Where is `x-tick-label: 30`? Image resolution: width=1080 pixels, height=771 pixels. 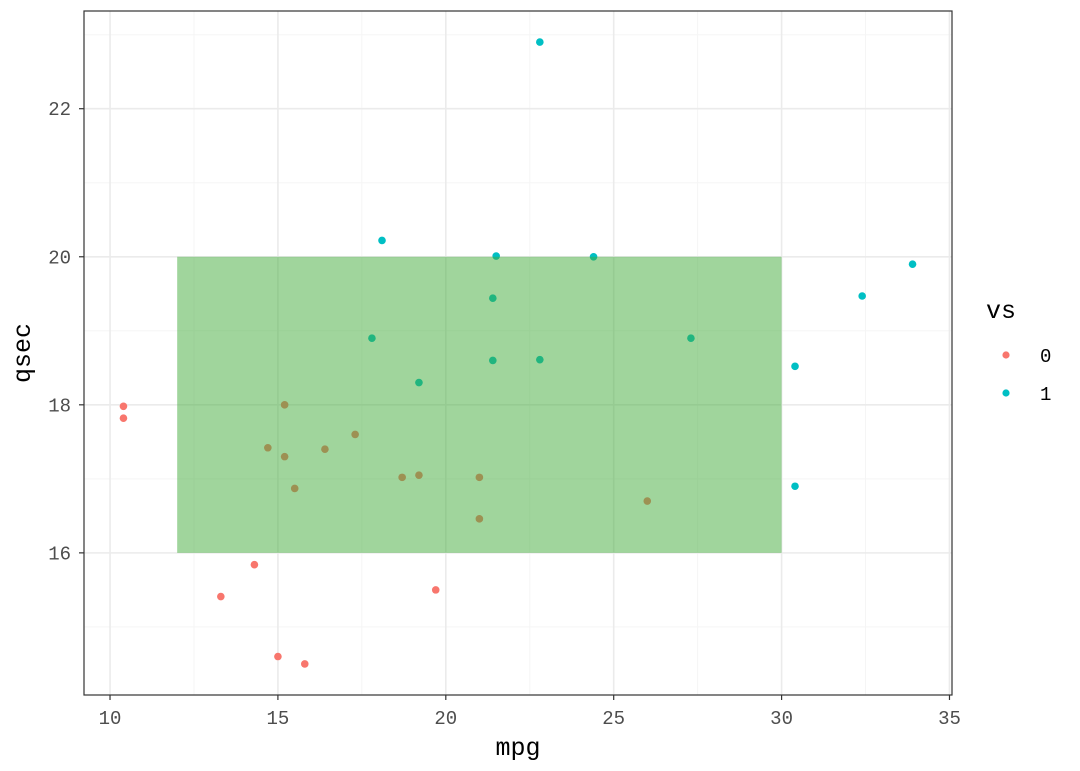 x-tick-label: 30 is located at coordinates (781, 719).